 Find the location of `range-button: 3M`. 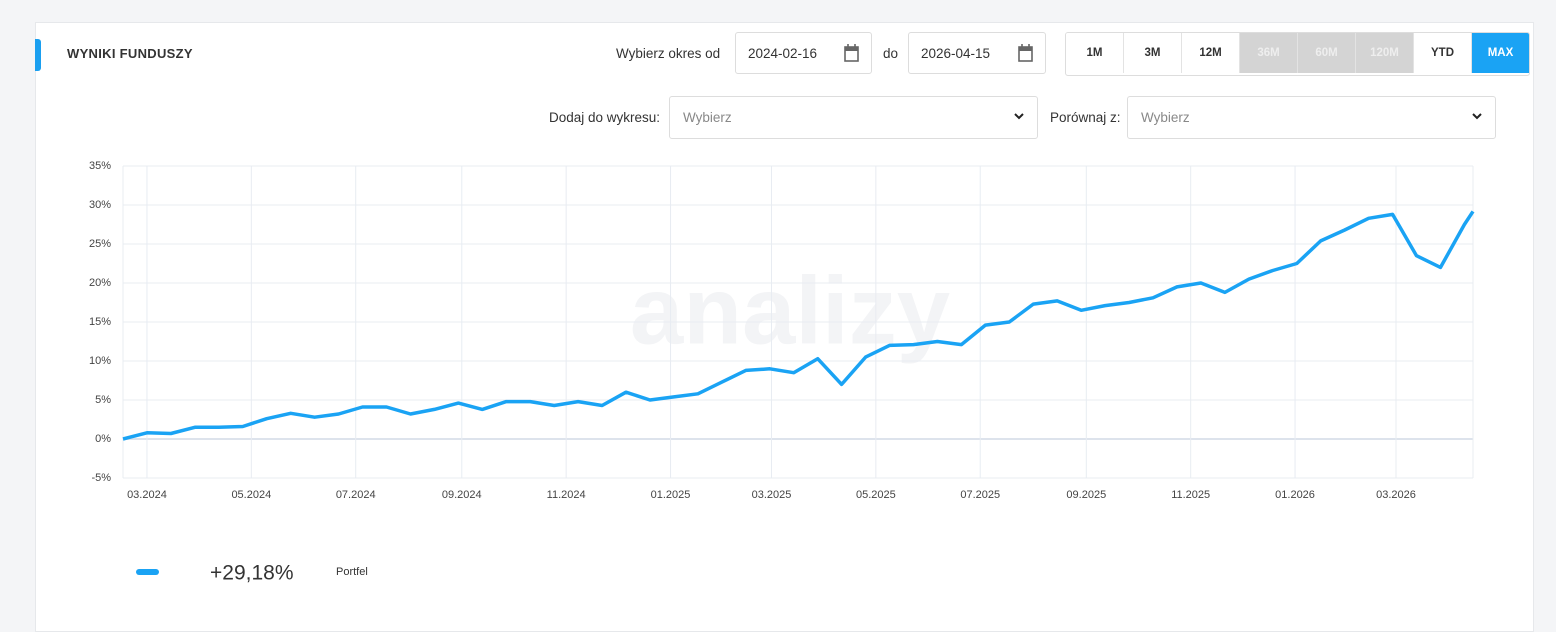

range-button: 3M is located at coordinates (1153, 53).